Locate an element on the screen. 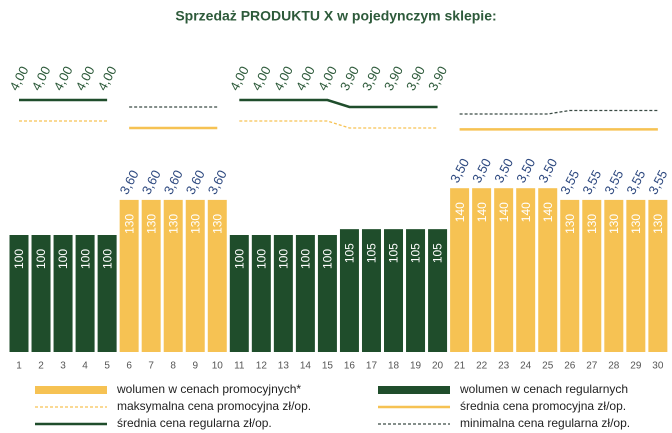  x-tick-label: 10 is located at coordinates (218, 366).